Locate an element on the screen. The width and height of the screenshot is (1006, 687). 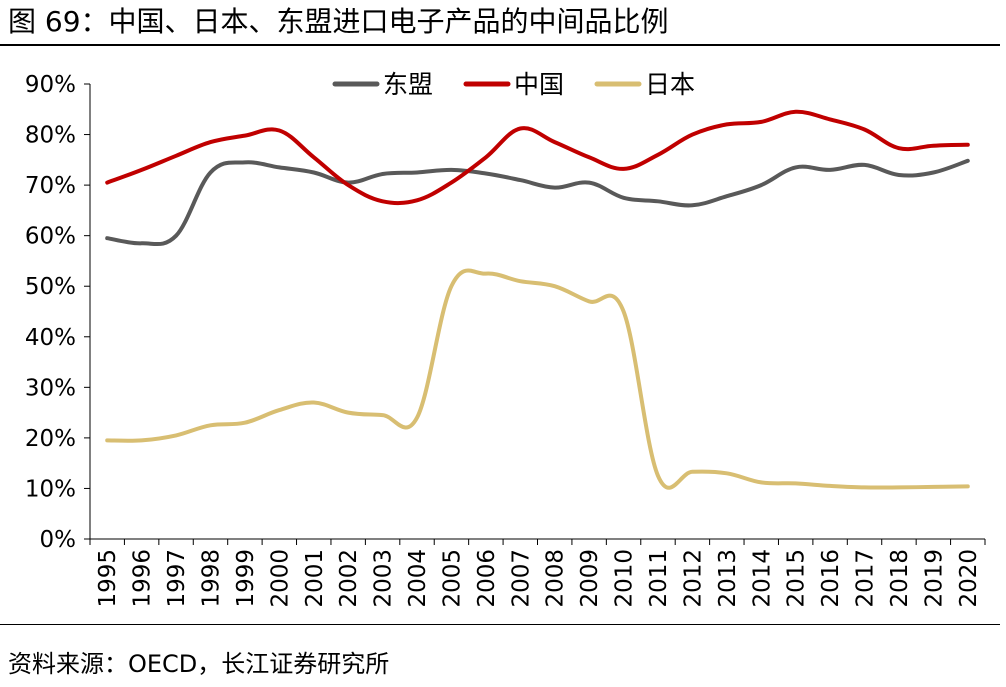
x-tick-label: 2003 is located at coordinates (384, 578).